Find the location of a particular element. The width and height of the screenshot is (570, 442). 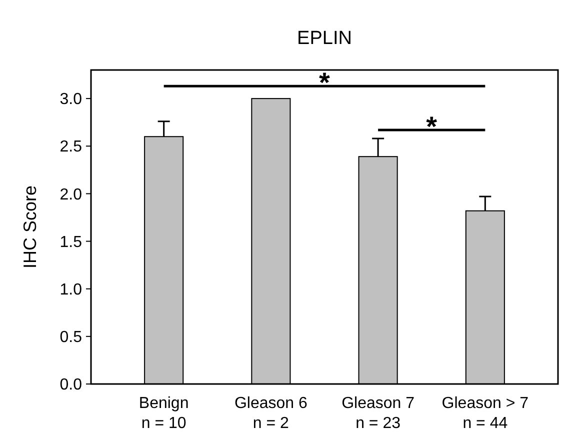

y-axis-title: IHC Score is located at coordinates (30, 227).